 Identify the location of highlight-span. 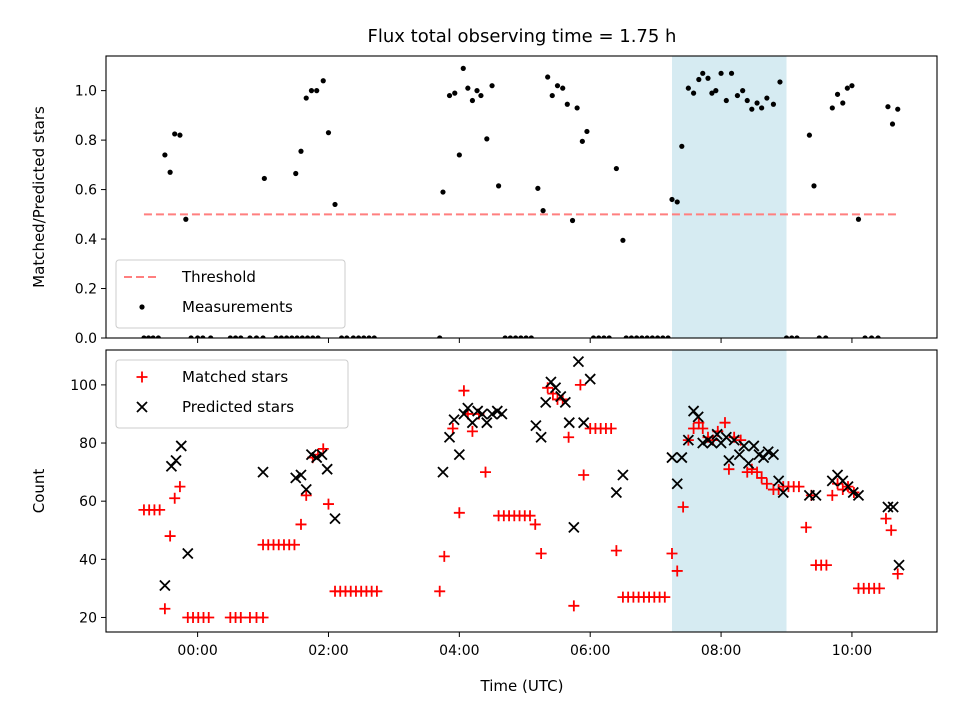
(729, 197).